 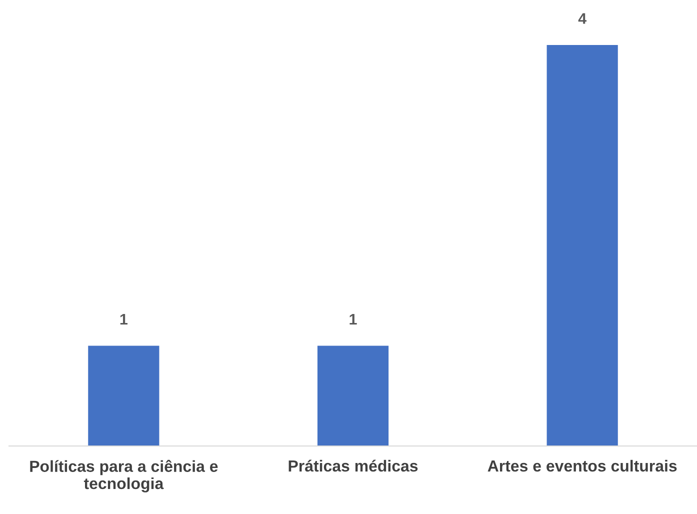 I want to click on x-tick-label: Políticas para a ciência e tecnologia, so click(x=124, y=476).